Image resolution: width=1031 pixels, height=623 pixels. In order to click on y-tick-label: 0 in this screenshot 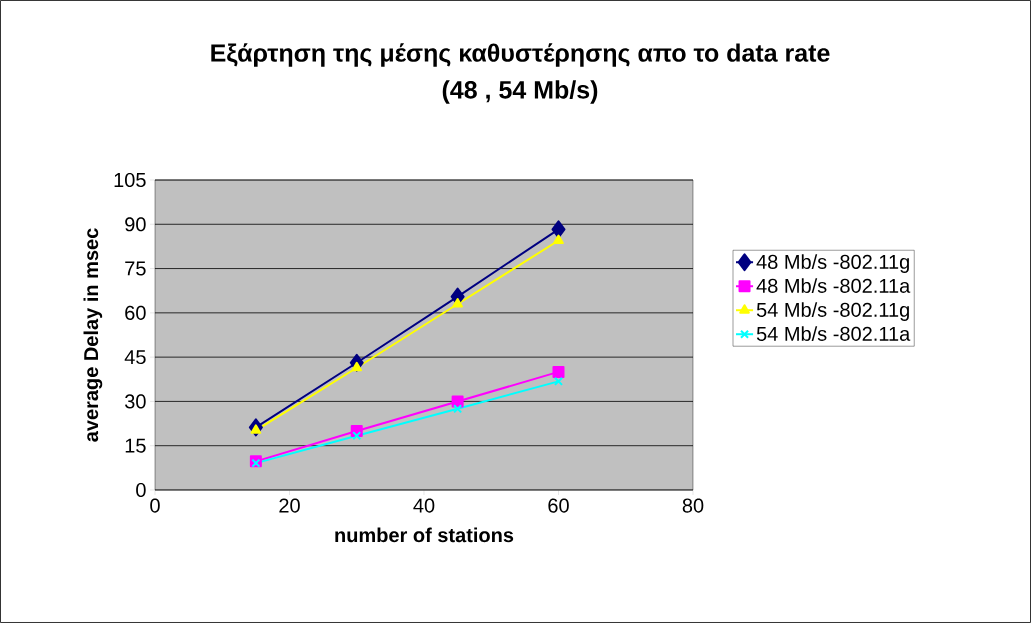, I will do `click(141, 490)`.